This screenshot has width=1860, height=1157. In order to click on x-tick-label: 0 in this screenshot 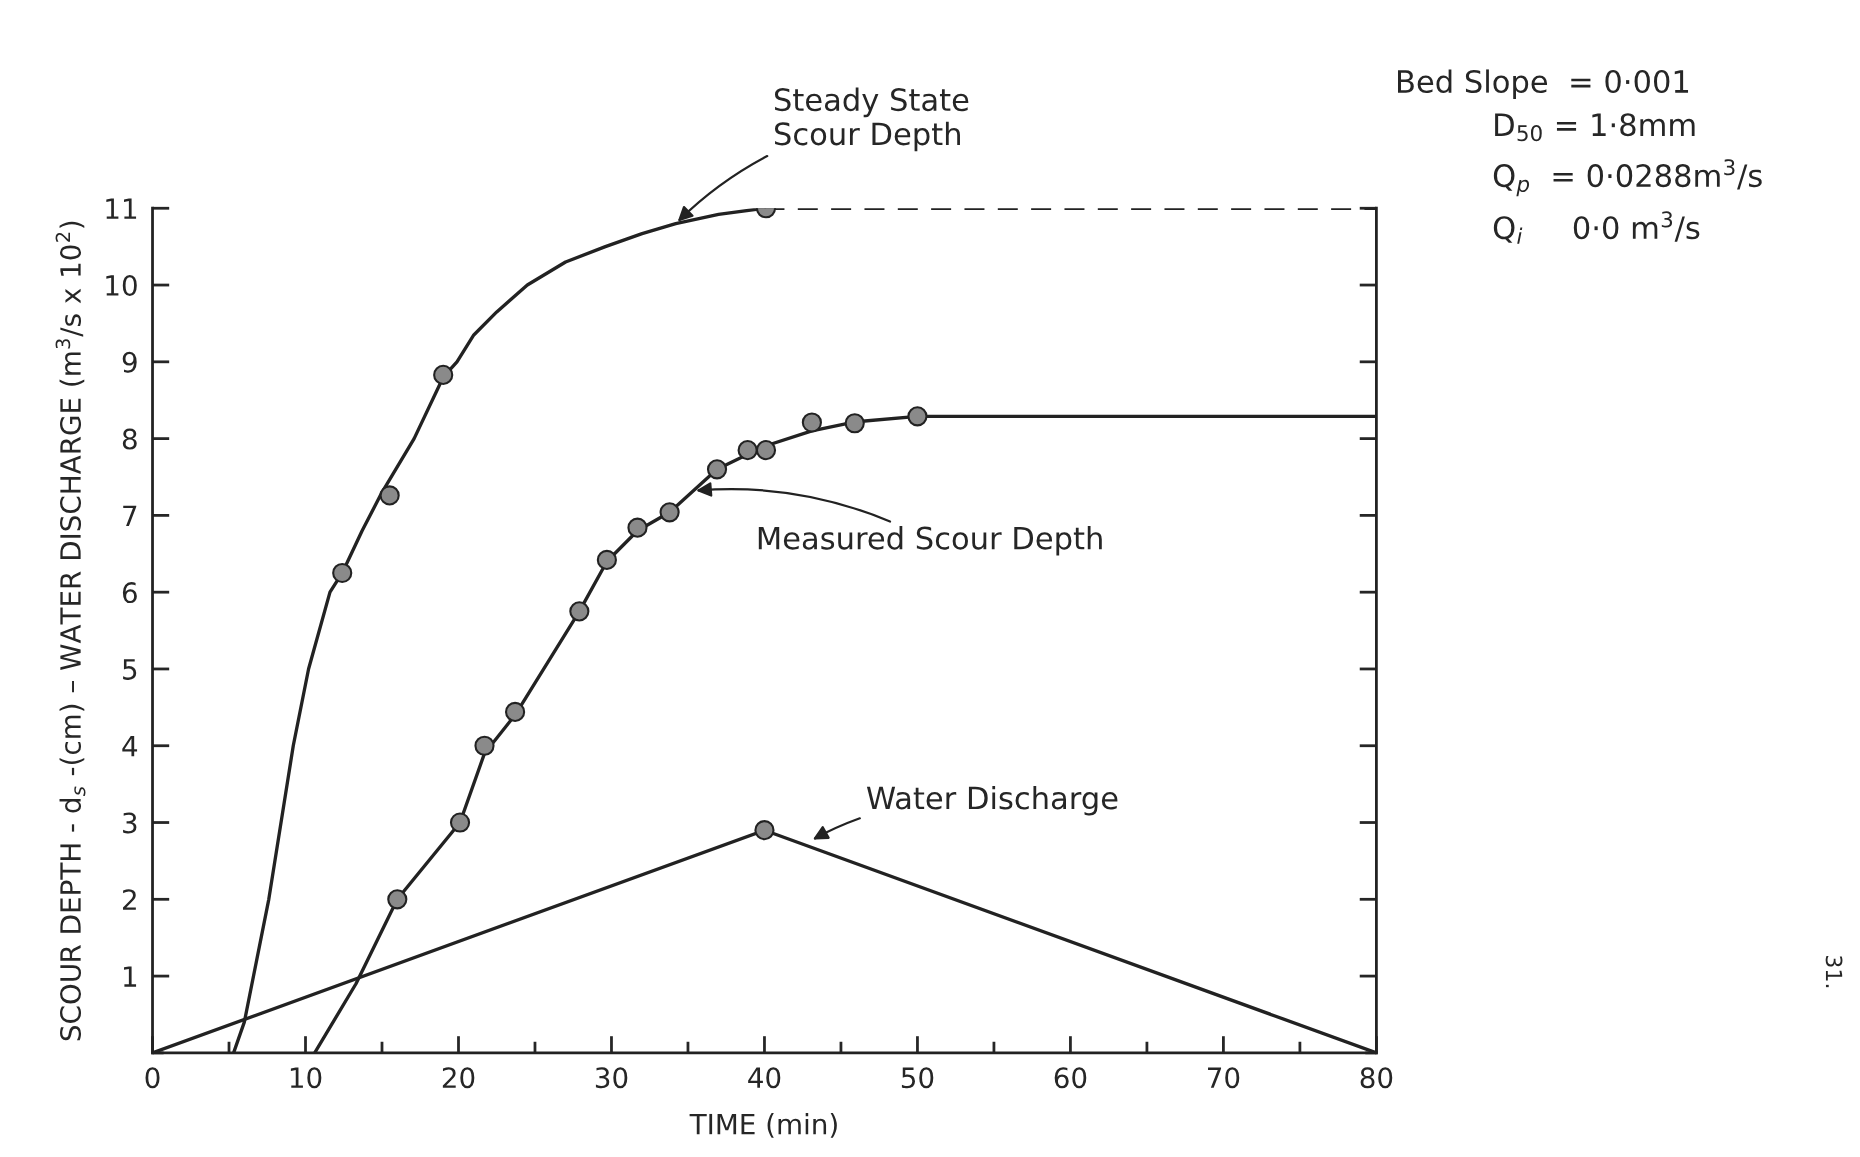, I will do `click(152, 1078)`.